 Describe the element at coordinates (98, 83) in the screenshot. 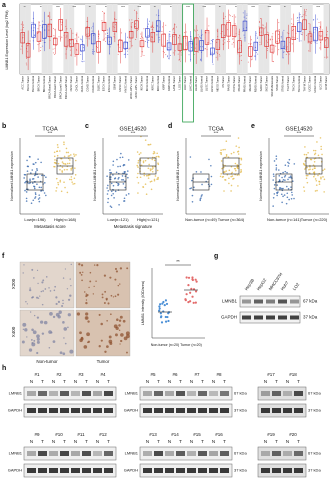

I see `category-label: DLBC.Tumor` at that location.